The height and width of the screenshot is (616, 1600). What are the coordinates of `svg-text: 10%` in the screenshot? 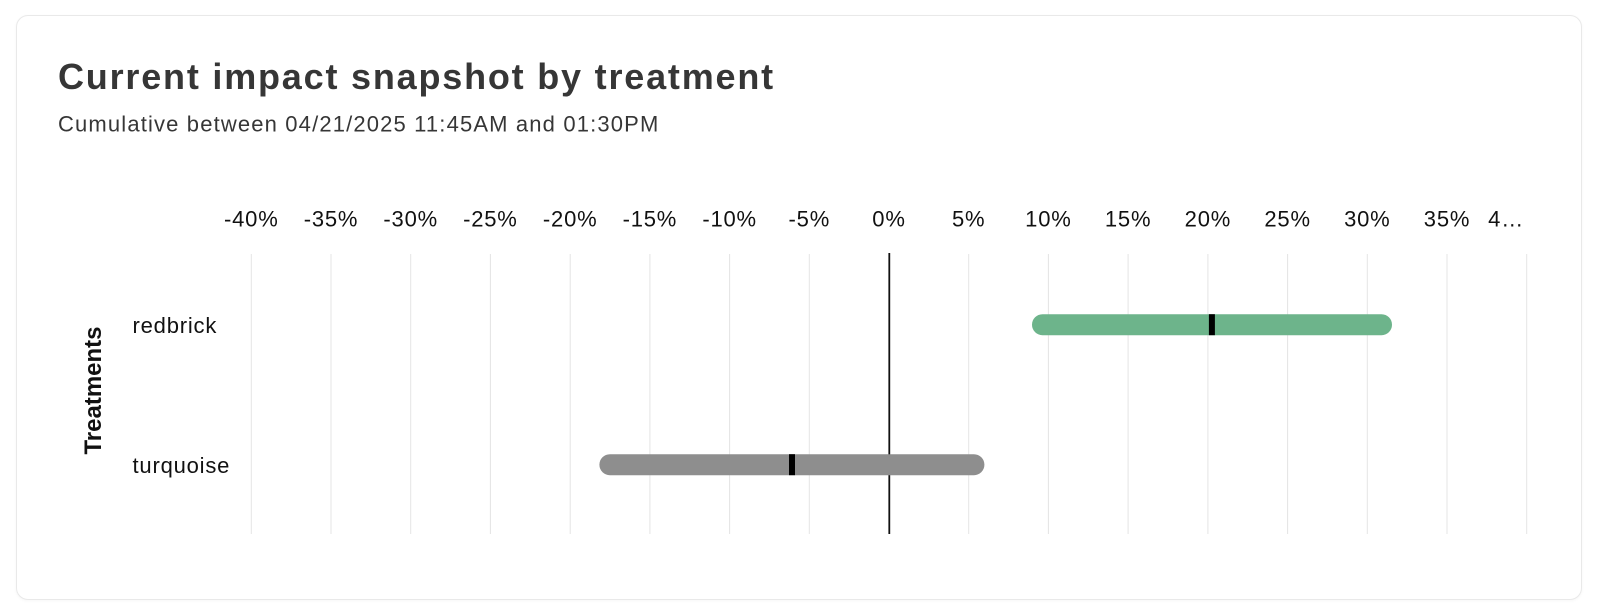 It's located at (1048, 219).